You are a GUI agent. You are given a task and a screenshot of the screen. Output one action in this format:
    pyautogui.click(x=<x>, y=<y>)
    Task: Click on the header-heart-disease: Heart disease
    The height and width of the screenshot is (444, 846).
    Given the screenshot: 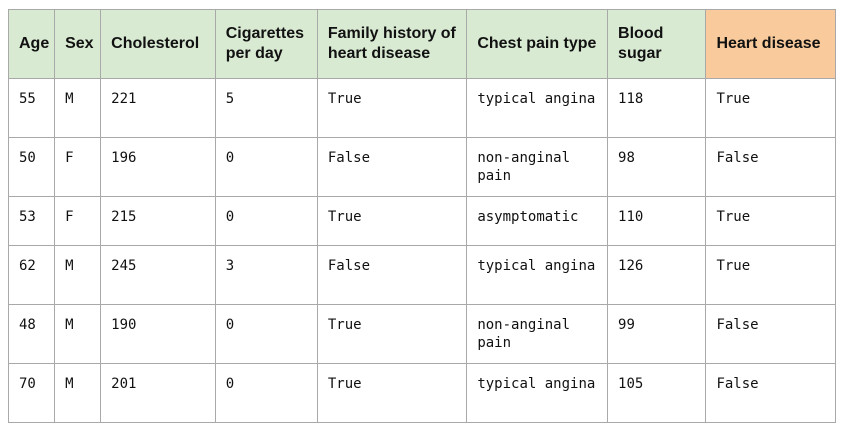 What is the action you would take?
    pyautogui.click(x=770, y=44)
    